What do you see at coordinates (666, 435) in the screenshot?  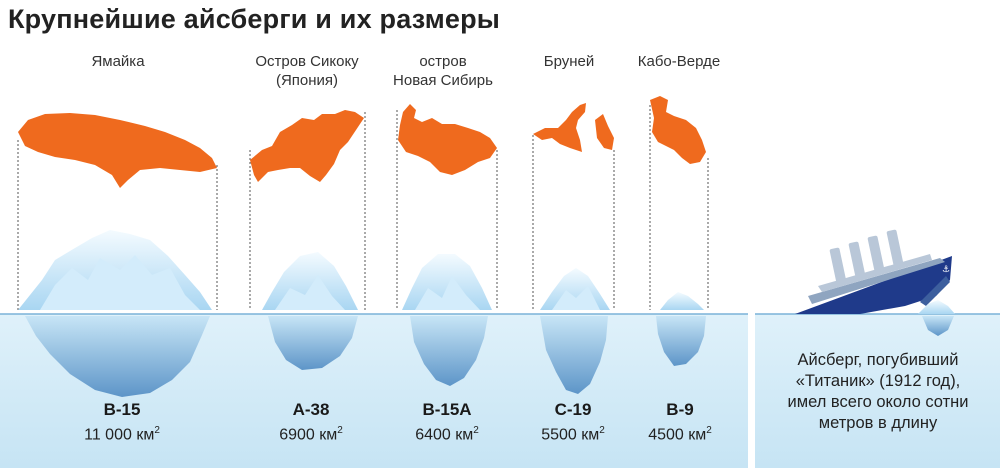 I see `area-value: 4500` at bounding box center [666, 435].